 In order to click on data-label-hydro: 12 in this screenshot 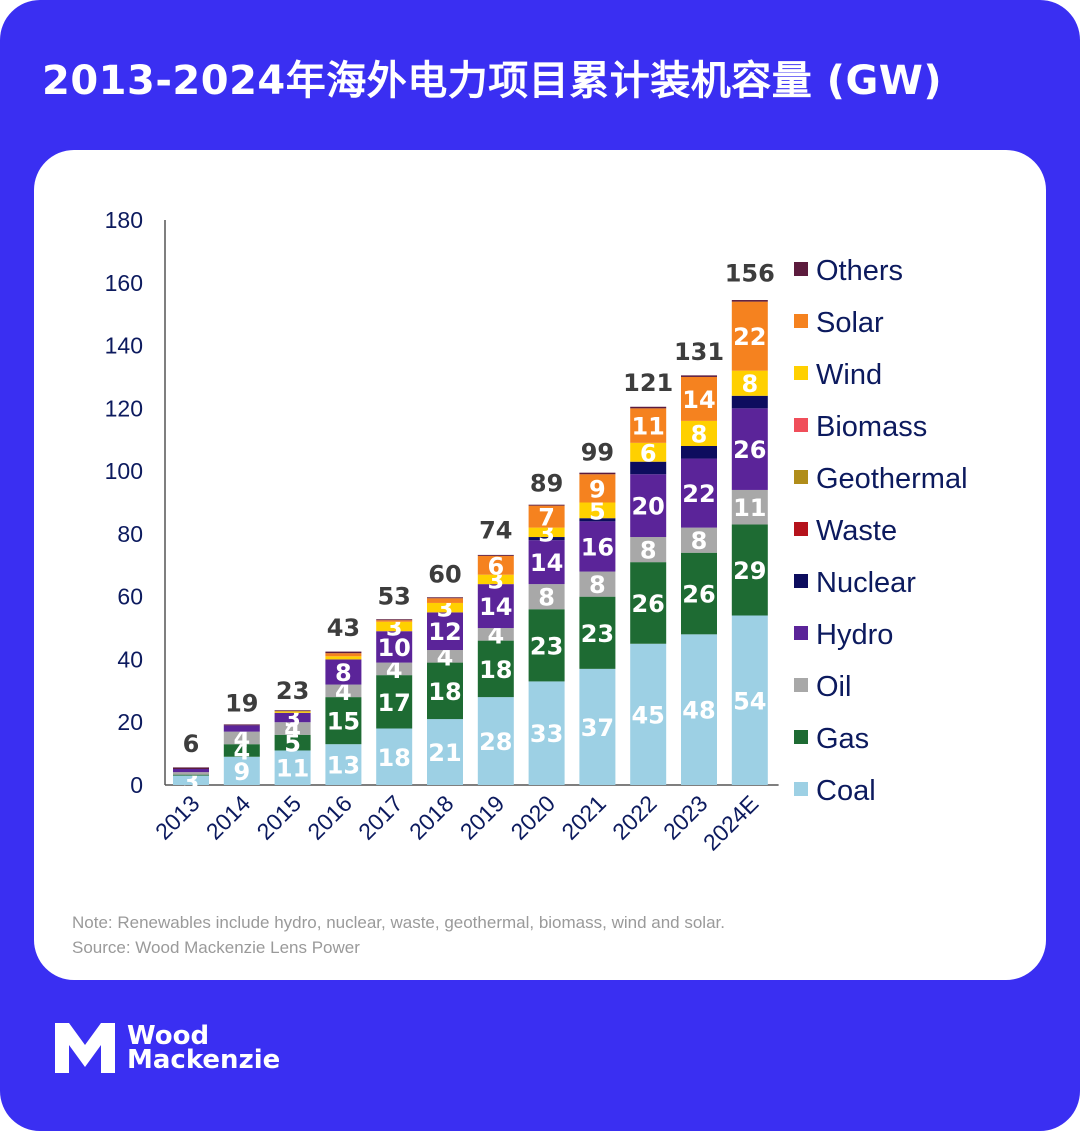, I will do `click(444, 632)`.